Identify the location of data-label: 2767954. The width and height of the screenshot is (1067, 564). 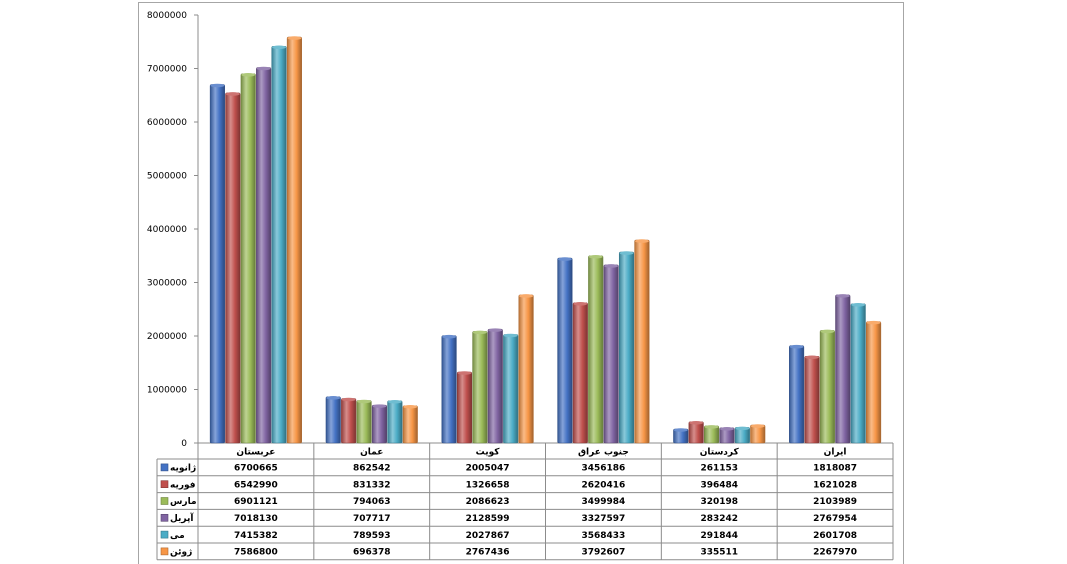
(835, 519).